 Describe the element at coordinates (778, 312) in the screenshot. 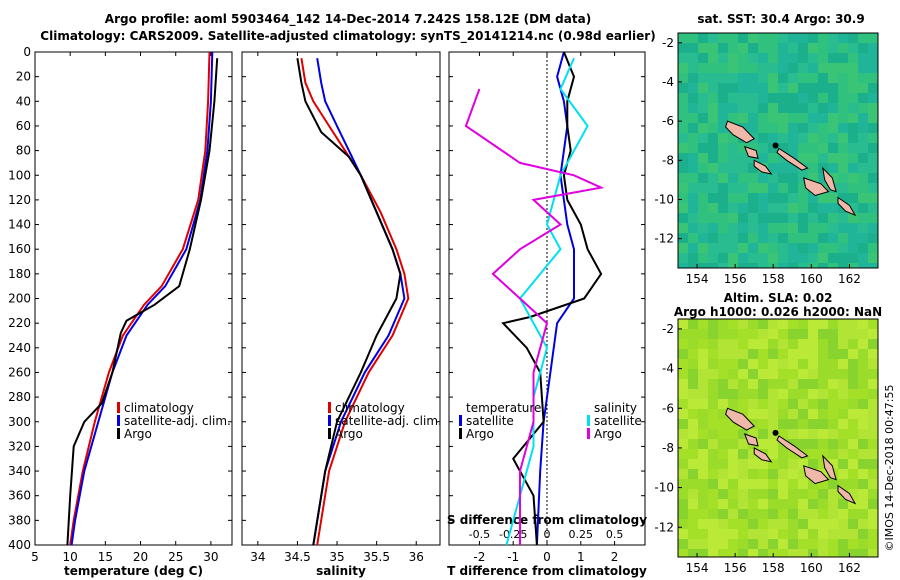

I see `sla-map-title-line2: Argo h1000: 0.026 h2000: NaN` at that location.